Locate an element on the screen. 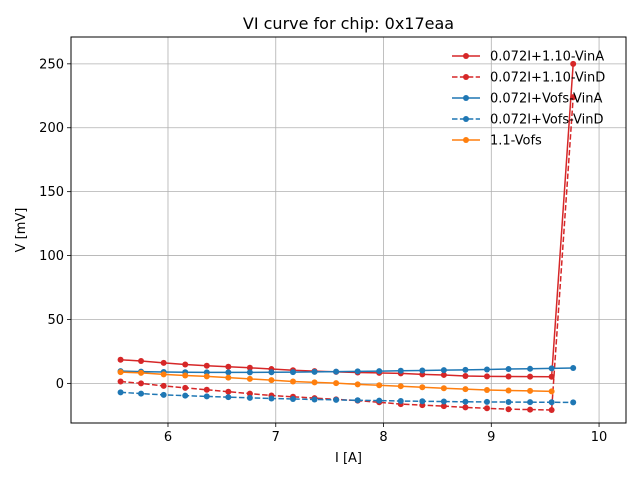 The image size is (640, 480). x-tick-label: 7 is located at coordinates (276, 437).